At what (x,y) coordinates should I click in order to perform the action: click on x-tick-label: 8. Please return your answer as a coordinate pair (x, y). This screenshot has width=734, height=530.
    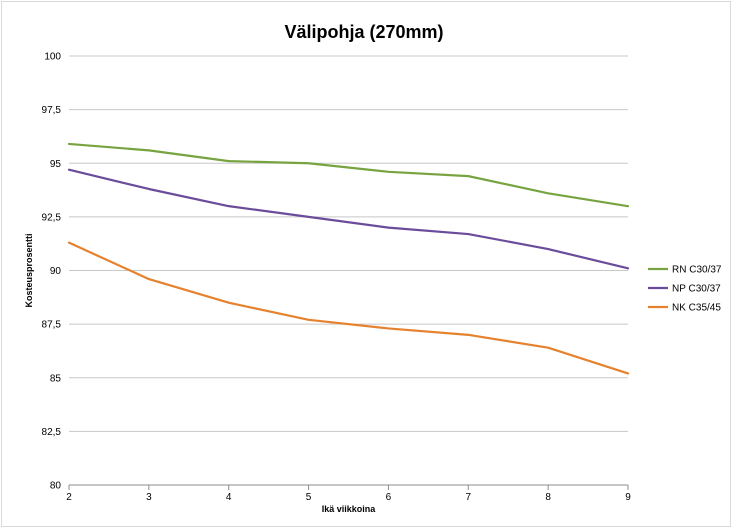
    Looking at the image, I should click on (548, 497).